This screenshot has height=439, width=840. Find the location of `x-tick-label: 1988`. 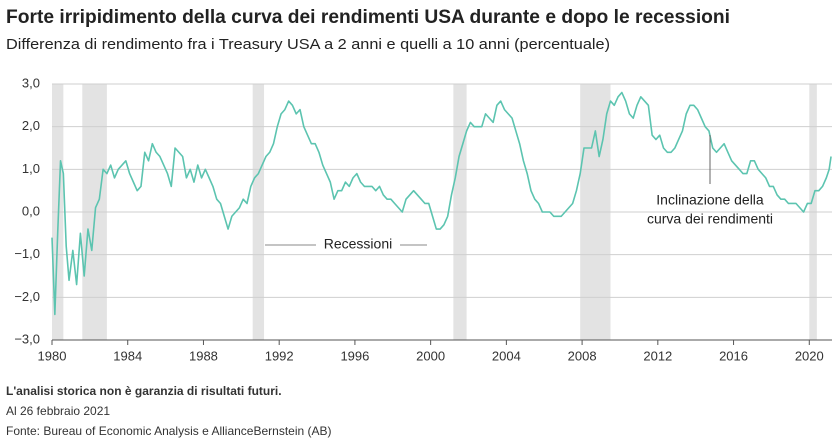

x-tick-label: 1988 is located at coordinates (203, 355).